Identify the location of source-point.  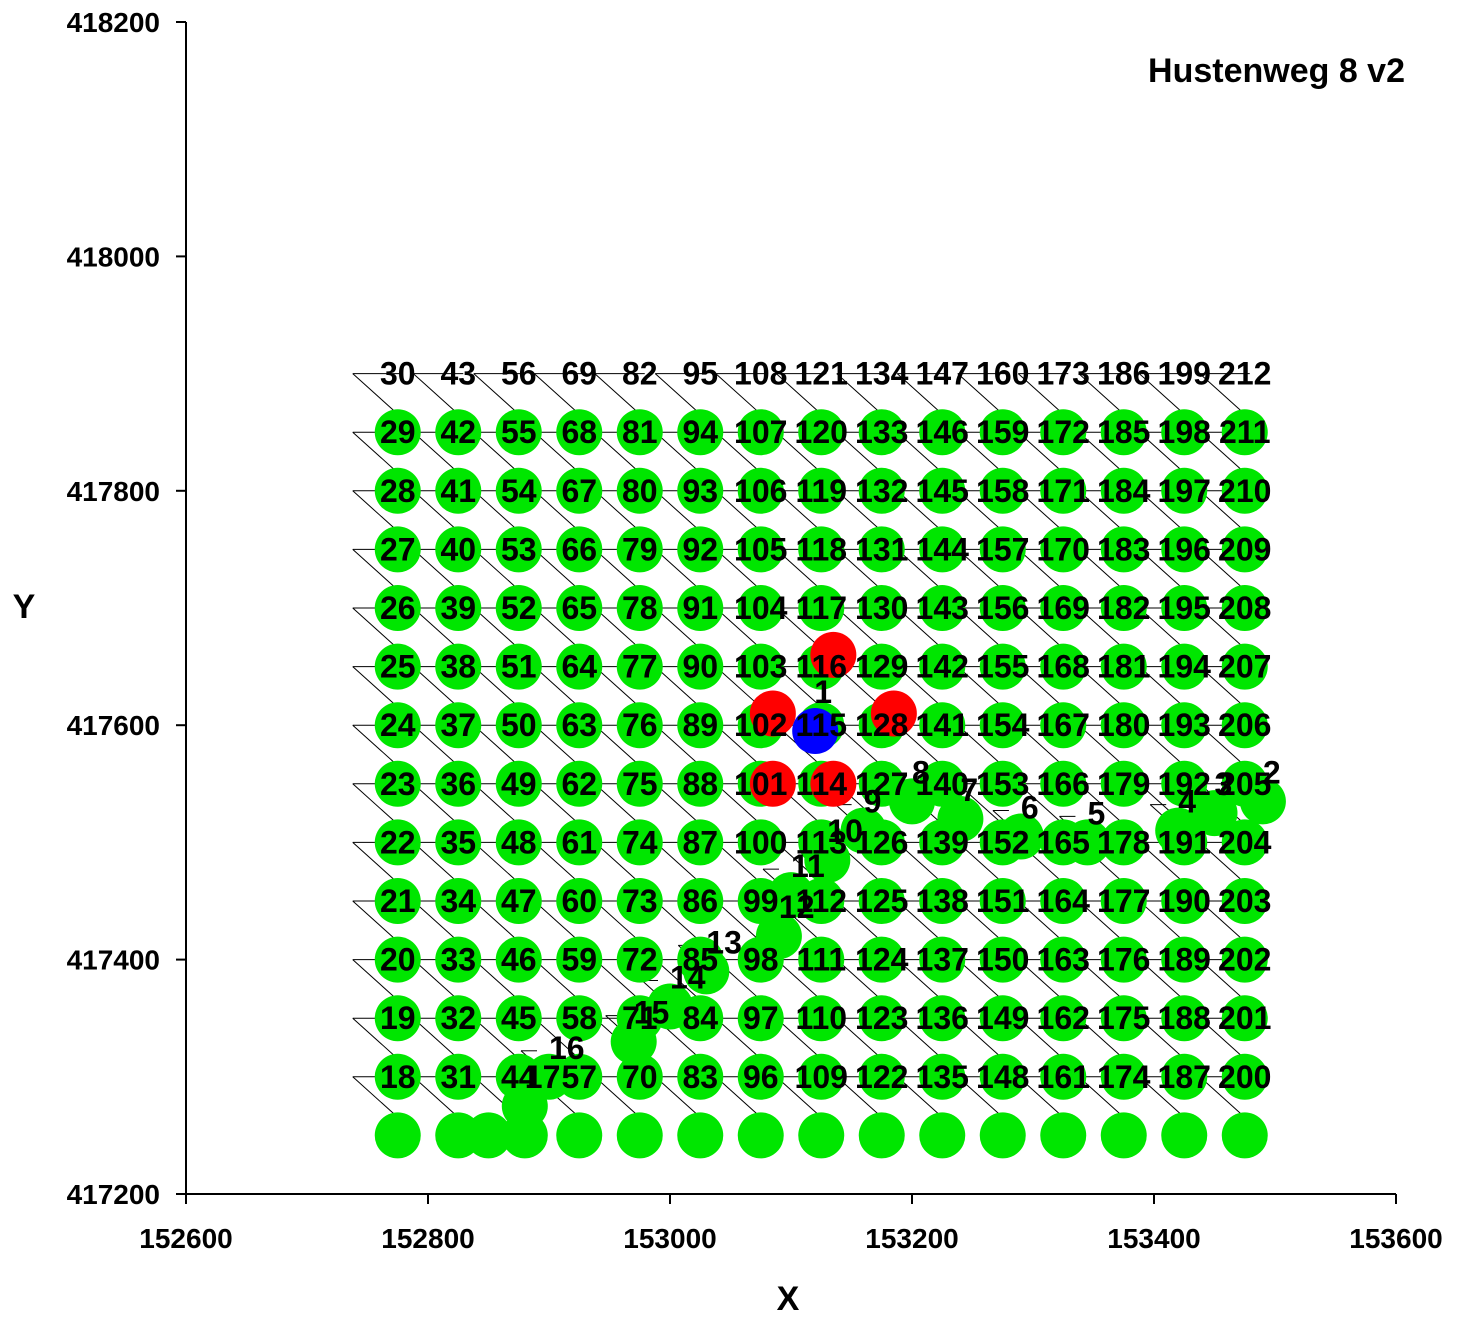
(833, 654).